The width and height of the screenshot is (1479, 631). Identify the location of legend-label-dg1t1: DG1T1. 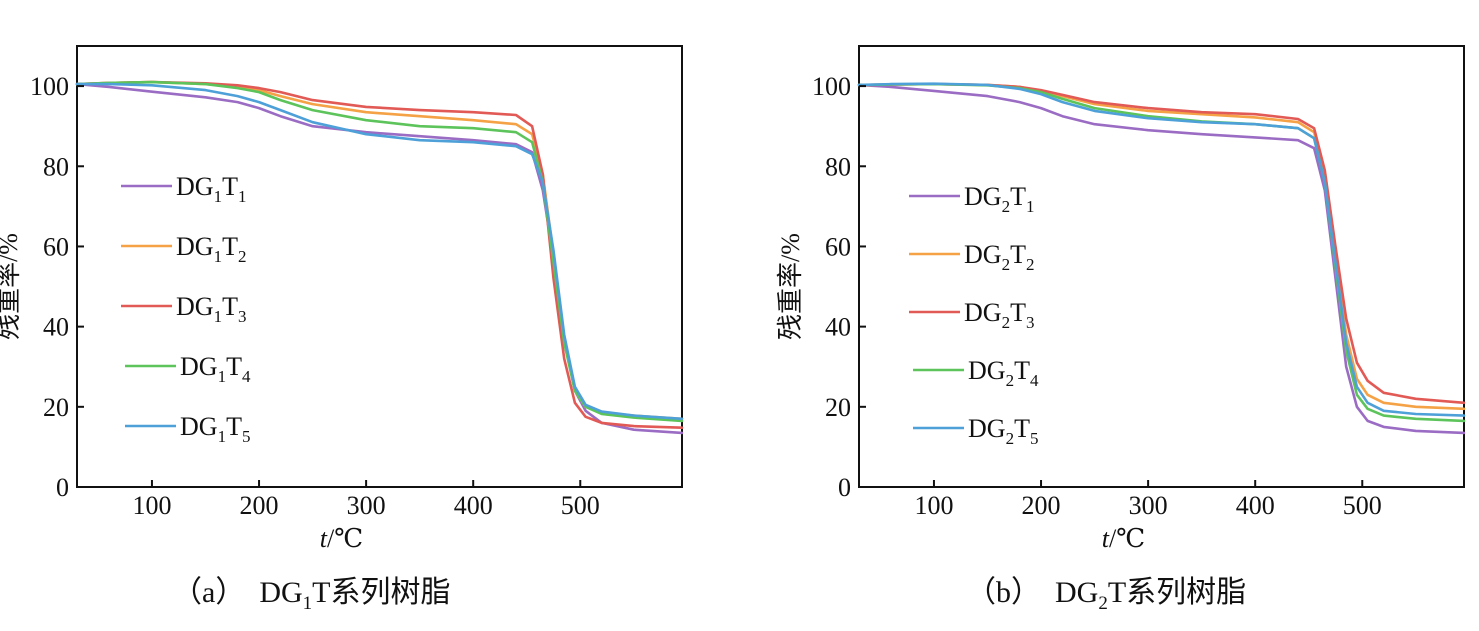
(211, 189).